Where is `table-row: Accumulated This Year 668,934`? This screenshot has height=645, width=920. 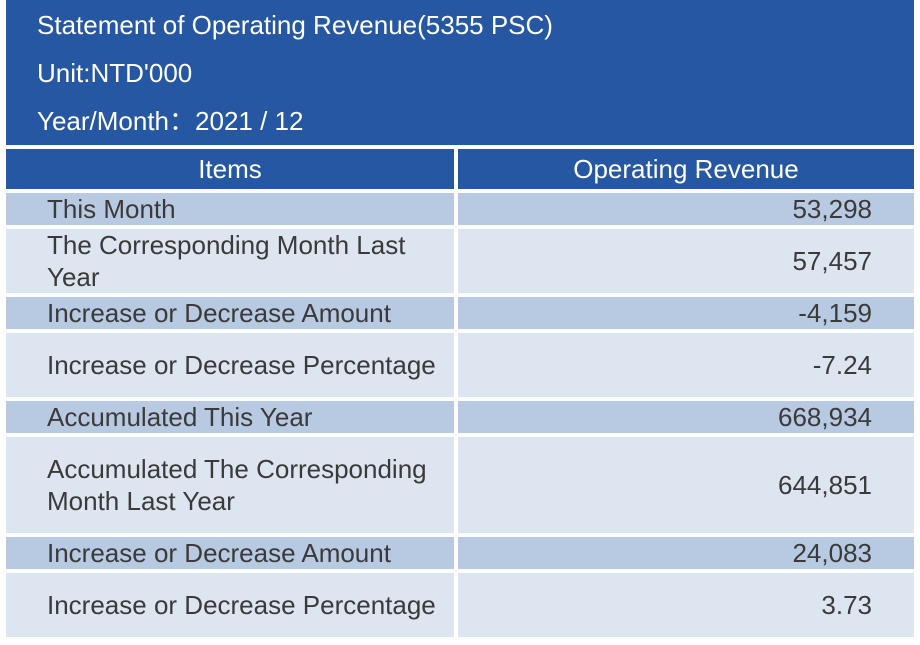 table-row: Accumulated This Year 668,934 is located at coordinates (460, 417).